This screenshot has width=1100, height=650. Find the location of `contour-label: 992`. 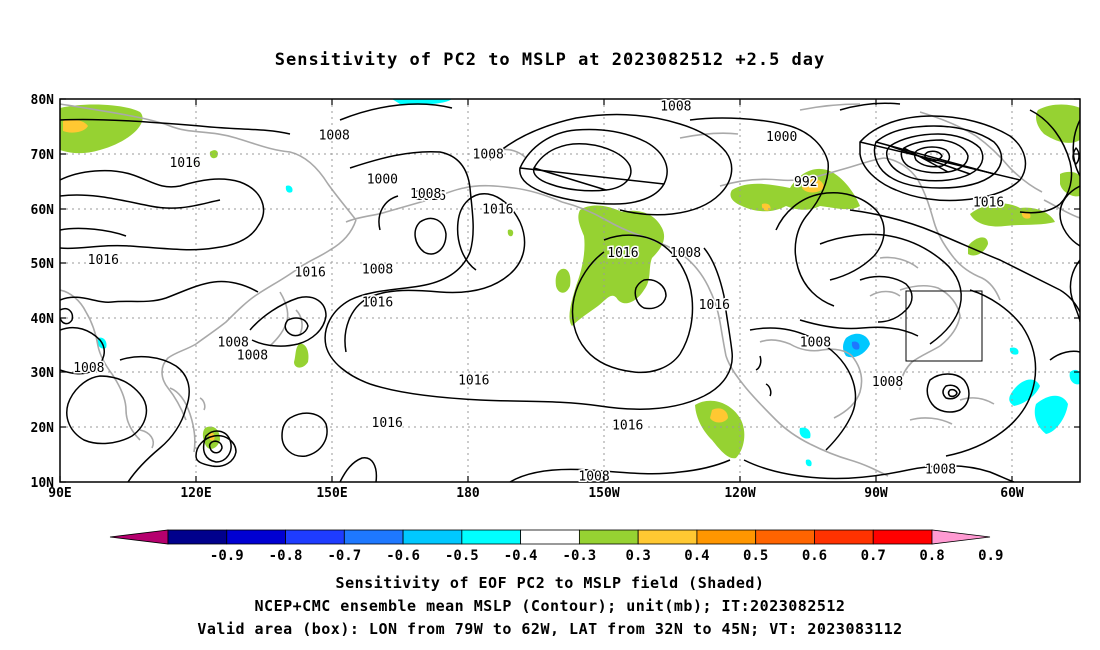

contour-label: 992 is located at coordinates (805, 182).